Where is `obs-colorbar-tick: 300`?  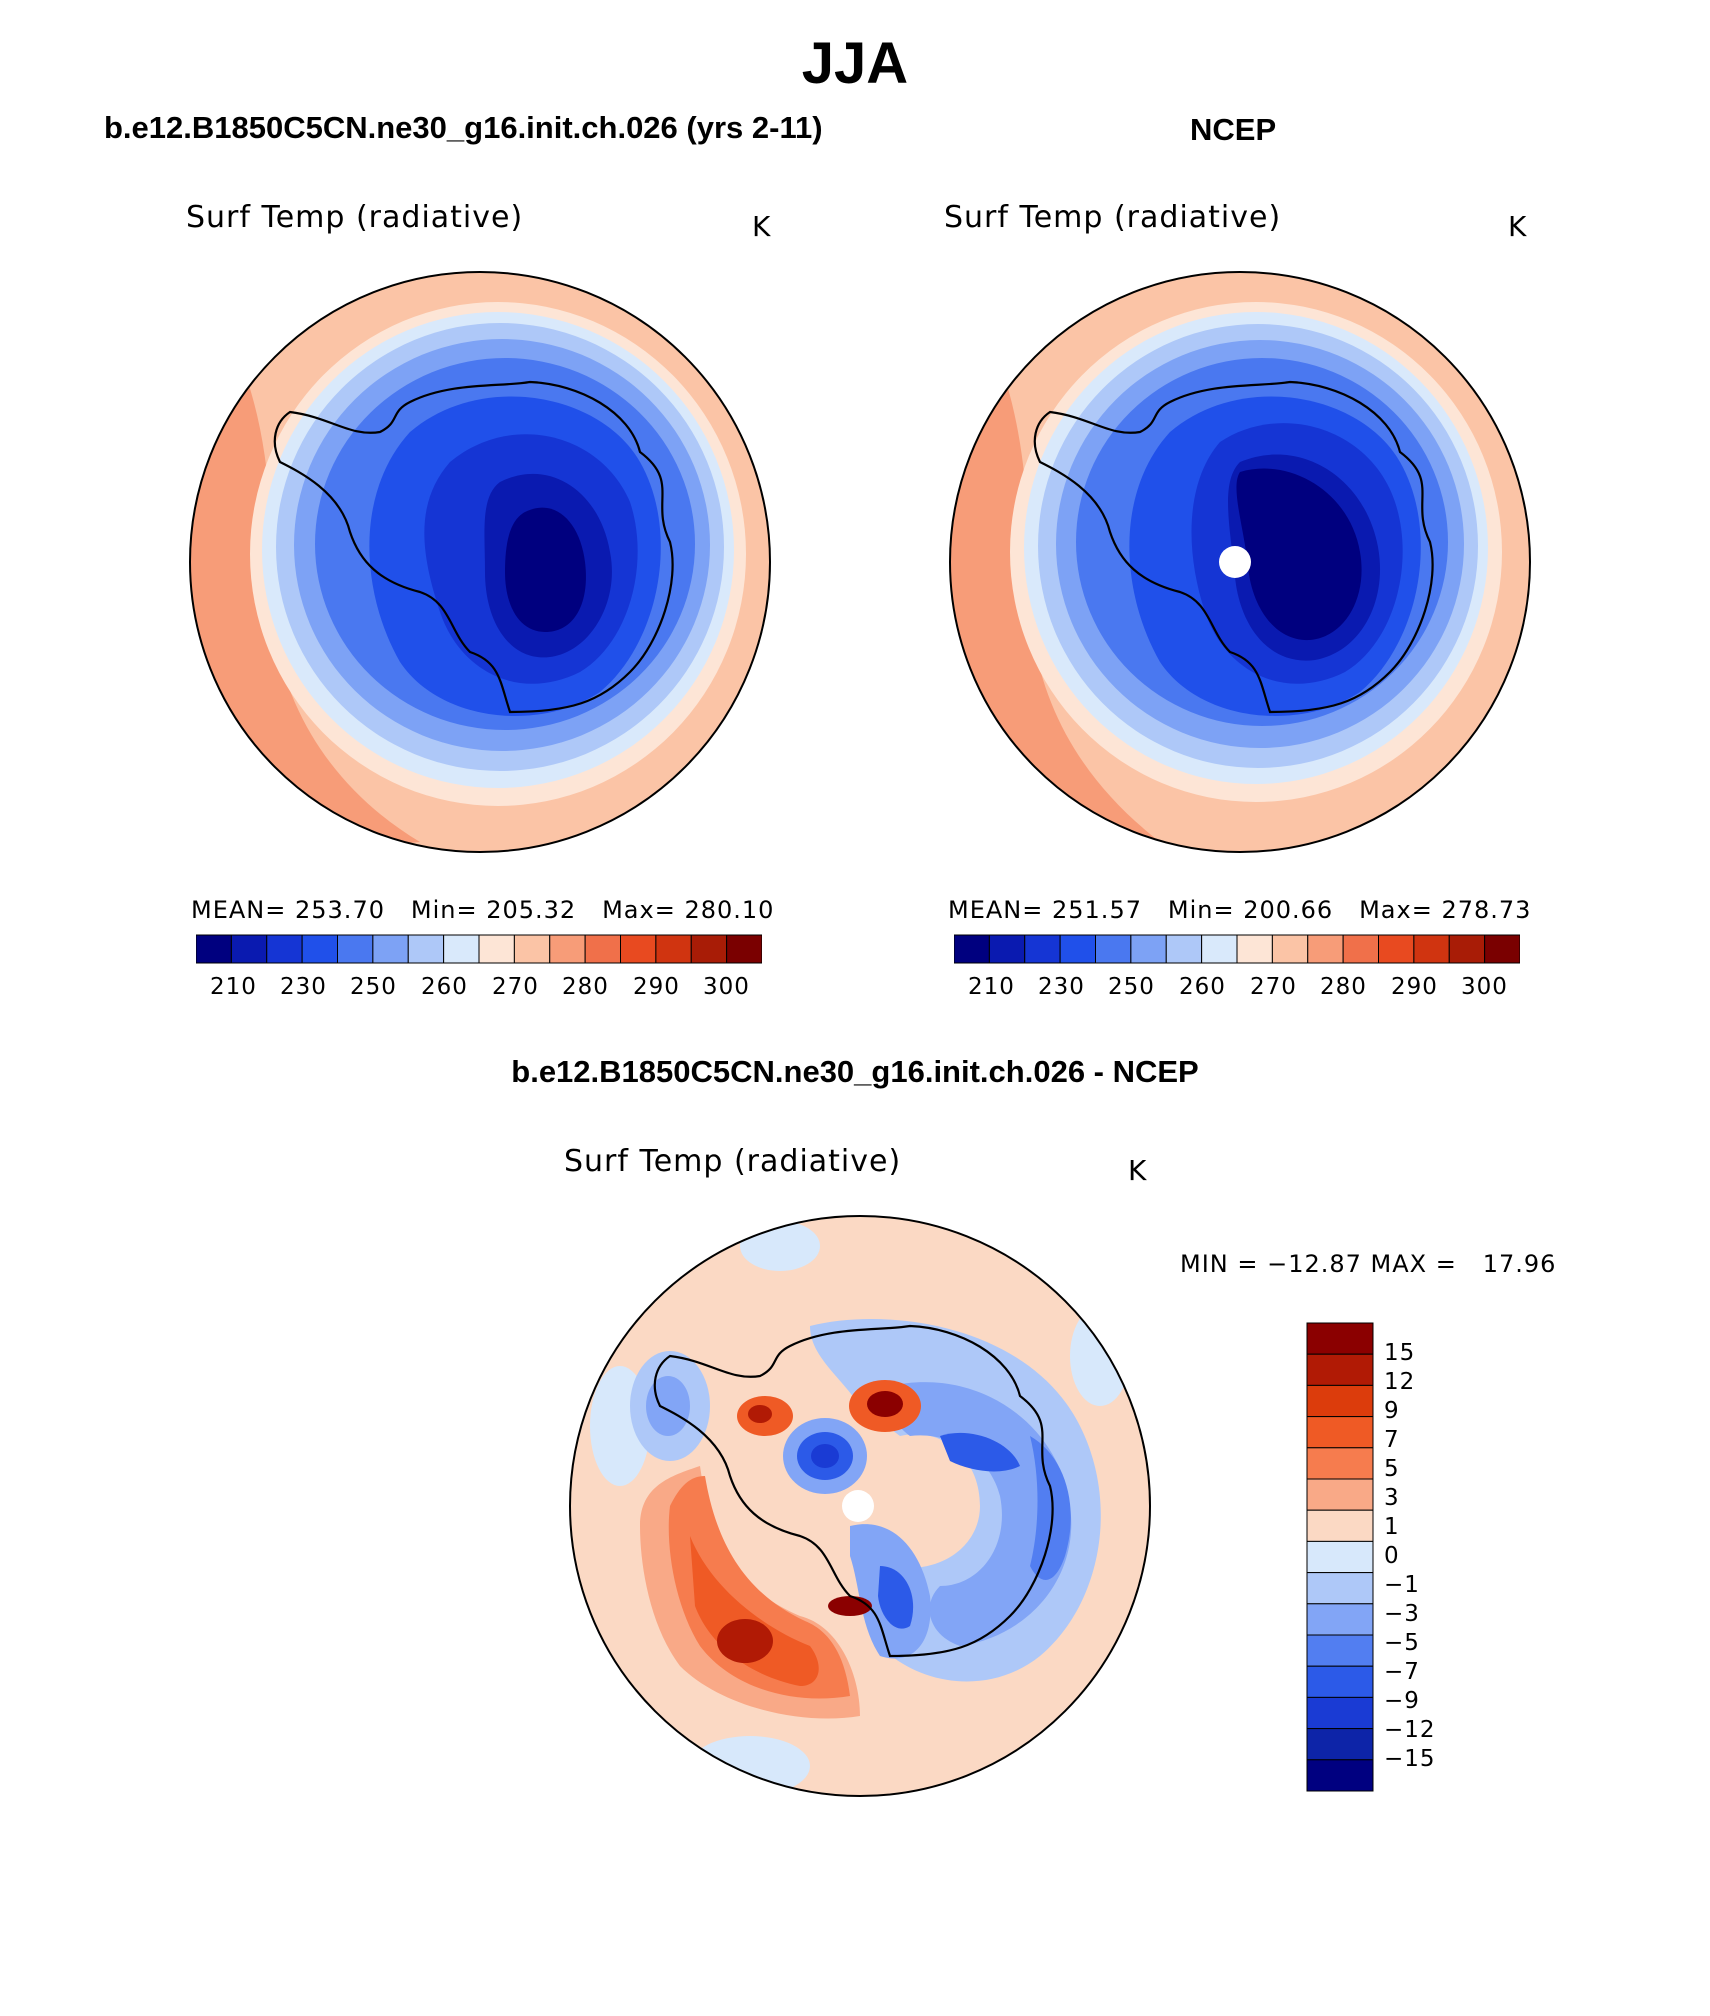 obs-colorbar-tick: 300 is located at coordinates (1484, 987).